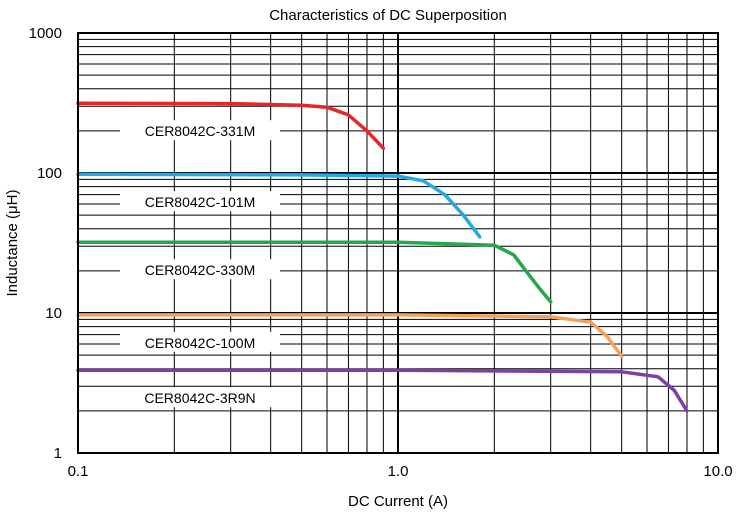  Describe the element at coordinates (717, 471) in the screenshot. I see `x-tick-label: 10.0` at that location.